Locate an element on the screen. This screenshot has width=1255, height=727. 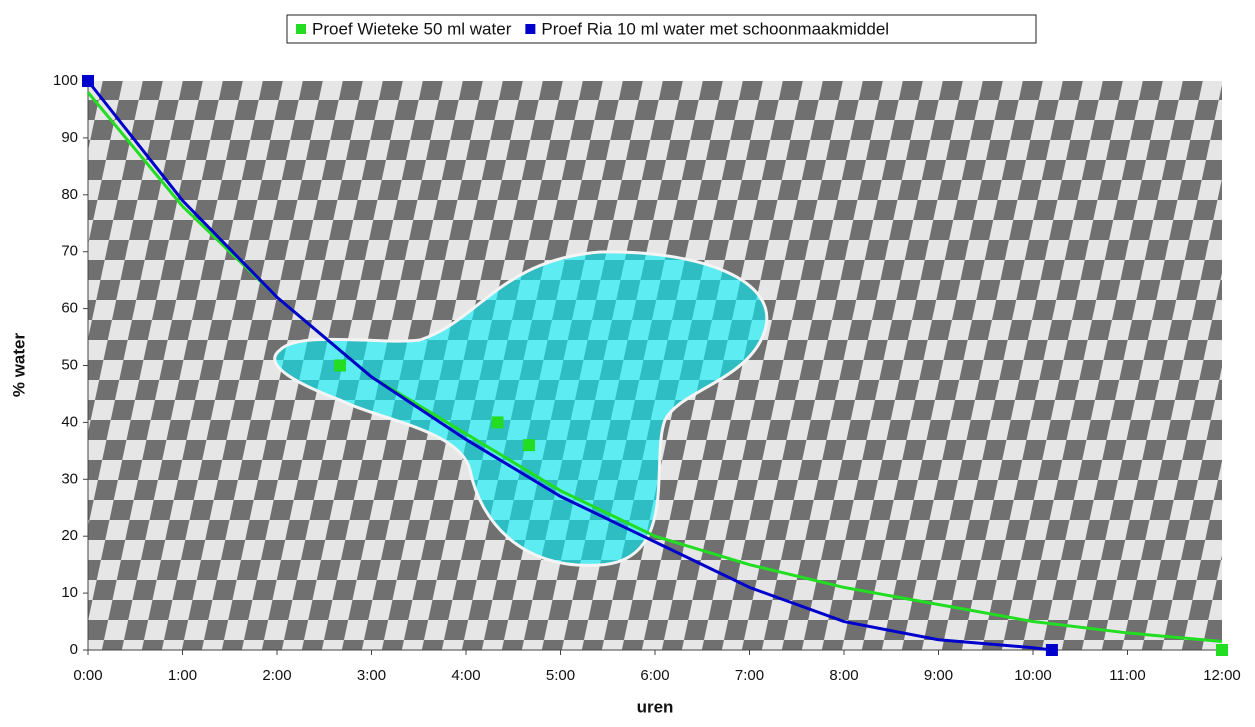
y-tick-label: 60 is located at coordinates (69, 308).